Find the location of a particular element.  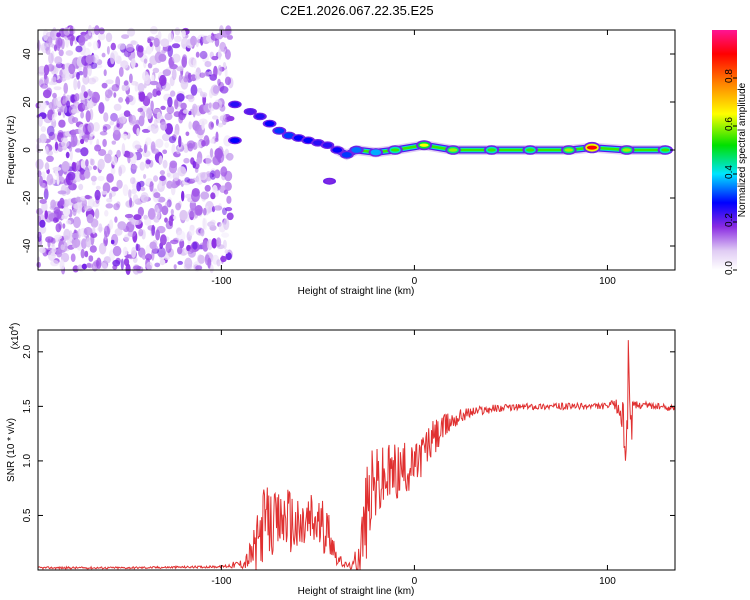

y-tick-label: 20 is located at coordinates (27, 102).